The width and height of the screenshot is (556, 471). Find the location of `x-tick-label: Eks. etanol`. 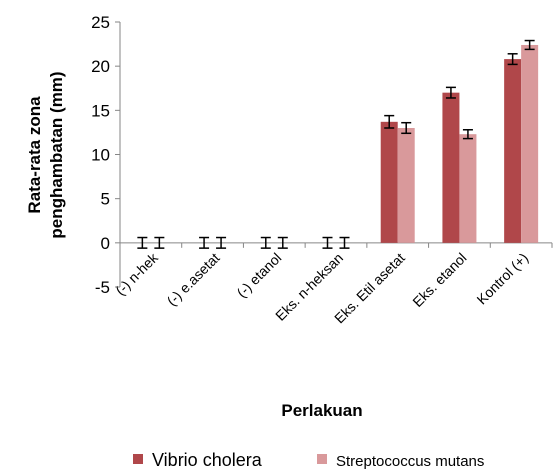

x-tick-label: Eks. etanol is located at coordinates (439, 280).